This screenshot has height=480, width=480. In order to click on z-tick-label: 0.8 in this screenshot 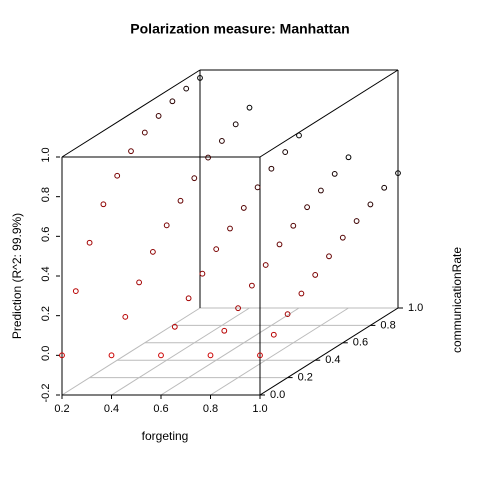, I will do `click(46, 194)`.